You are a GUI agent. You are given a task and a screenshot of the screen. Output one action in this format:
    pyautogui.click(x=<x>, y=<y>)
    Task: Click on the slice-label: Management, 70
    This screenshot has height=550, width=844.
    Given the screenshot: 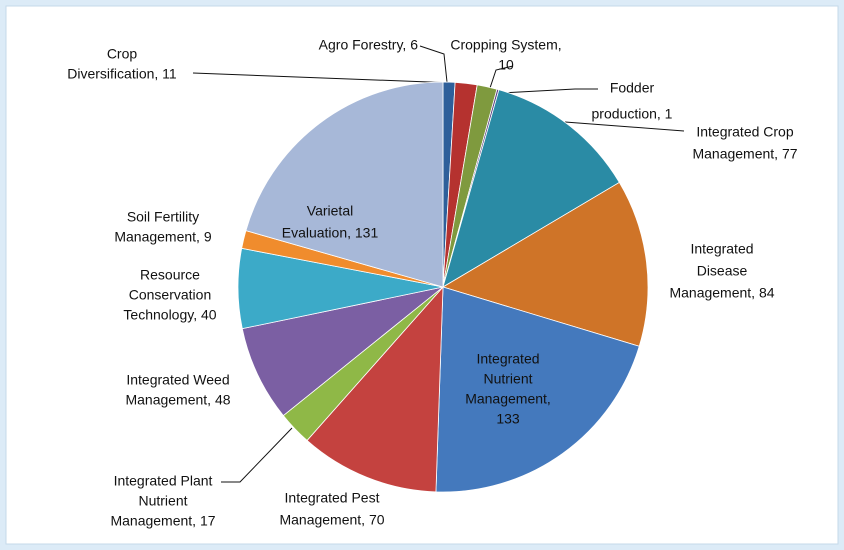 What is the action you would take?
    pyautogui.click(x=331, y=520)
    